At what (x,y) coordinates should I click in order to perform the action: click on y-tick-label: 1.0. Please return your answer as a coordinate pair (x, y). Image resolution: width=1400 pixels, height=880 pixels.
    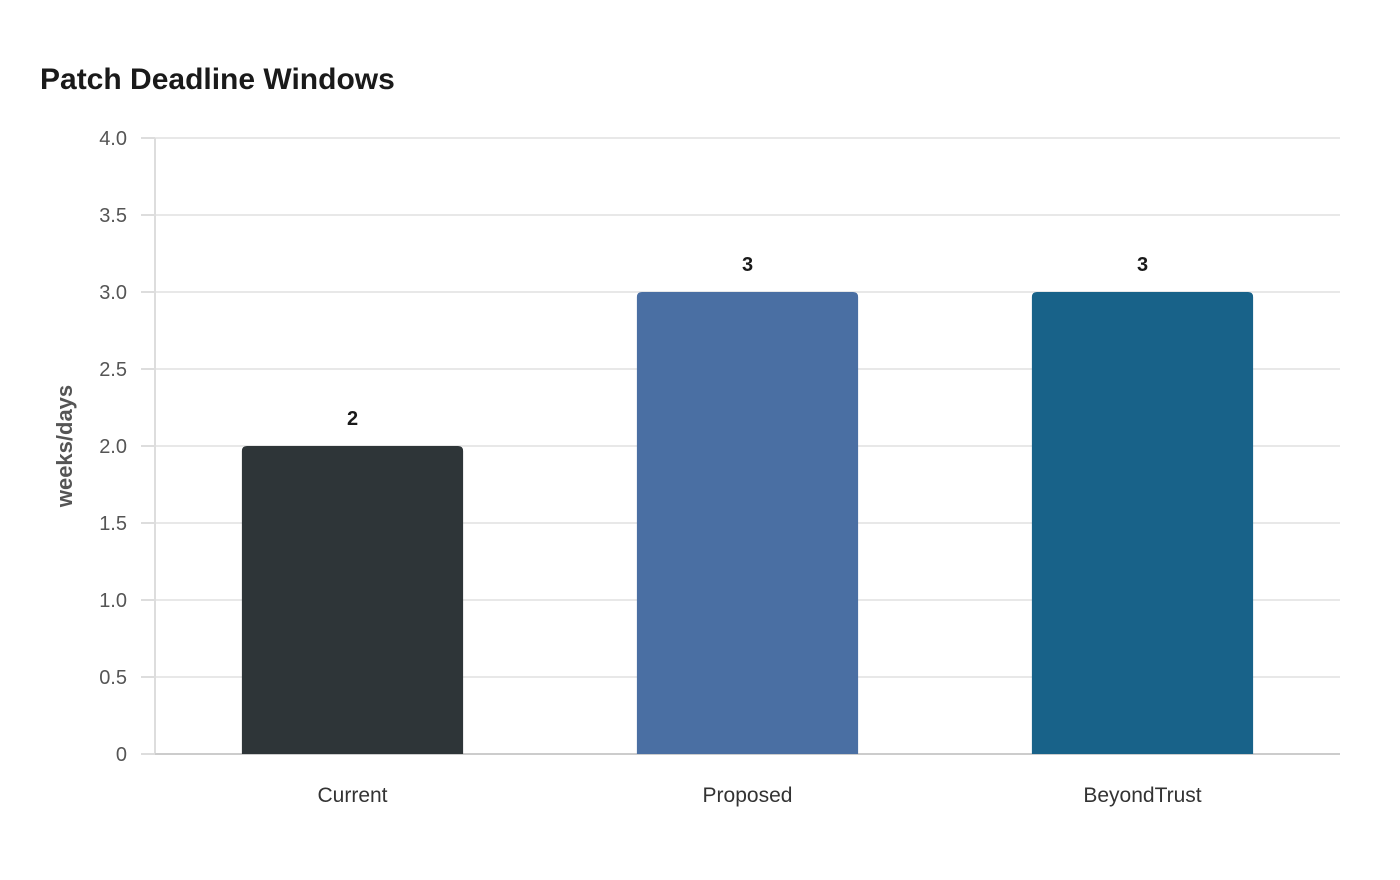
    Looking at the image, I should click on (113, 601).